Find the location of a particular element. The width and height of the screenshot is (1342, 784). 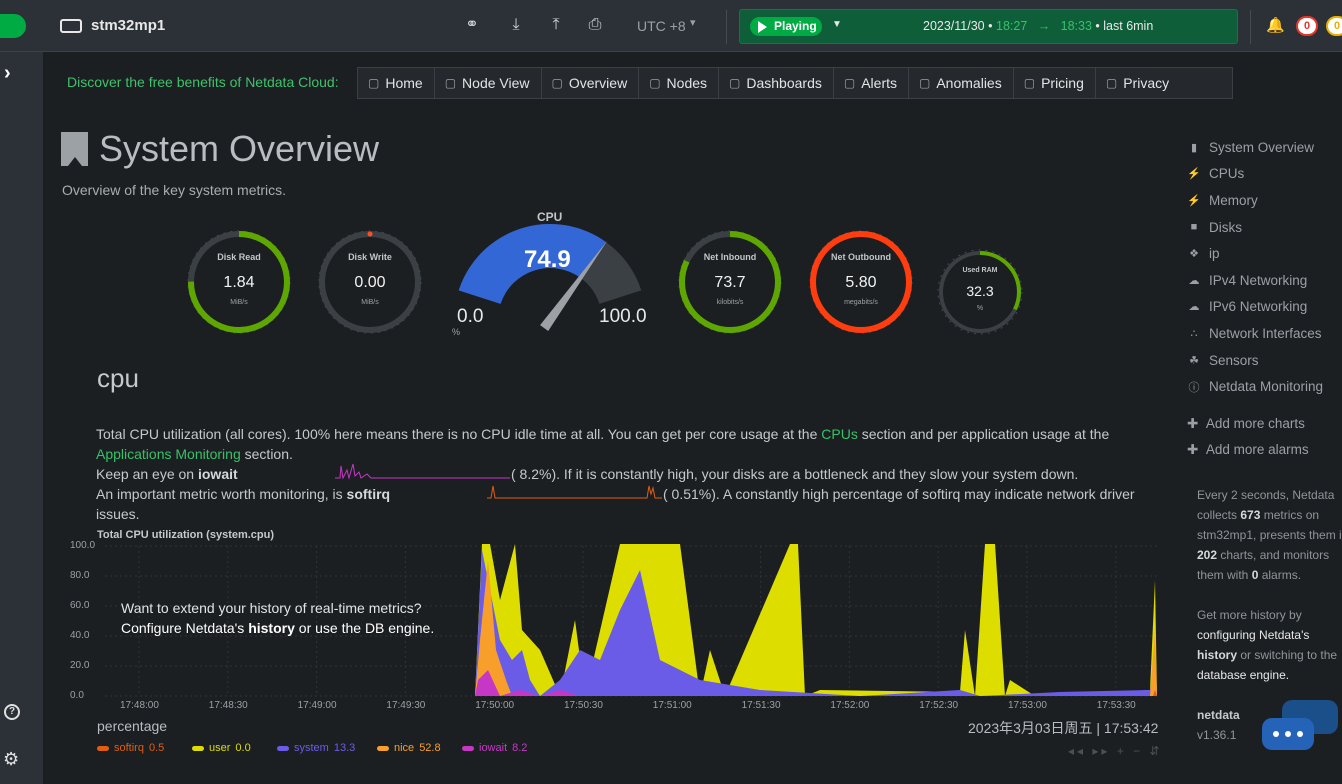

add-charts-link: ✚ Add more charts is located at coordinates (1246, 424).